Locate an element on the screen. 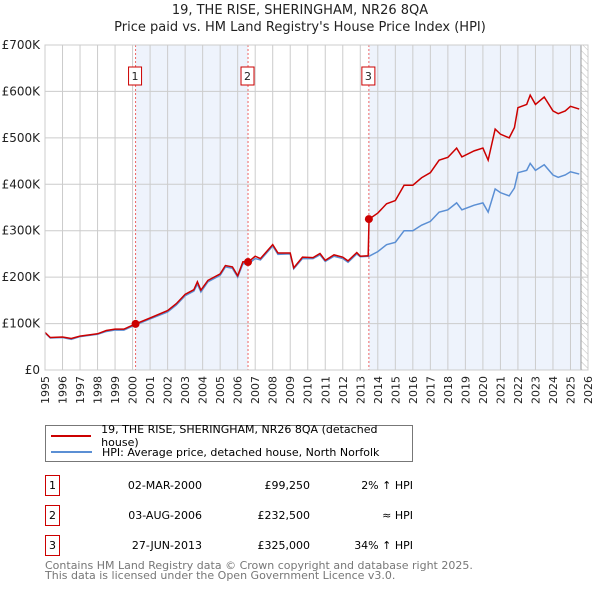 This screenshot has width=600, height=590. x-tick-label: 2000 is located at coordinates (133, 390).